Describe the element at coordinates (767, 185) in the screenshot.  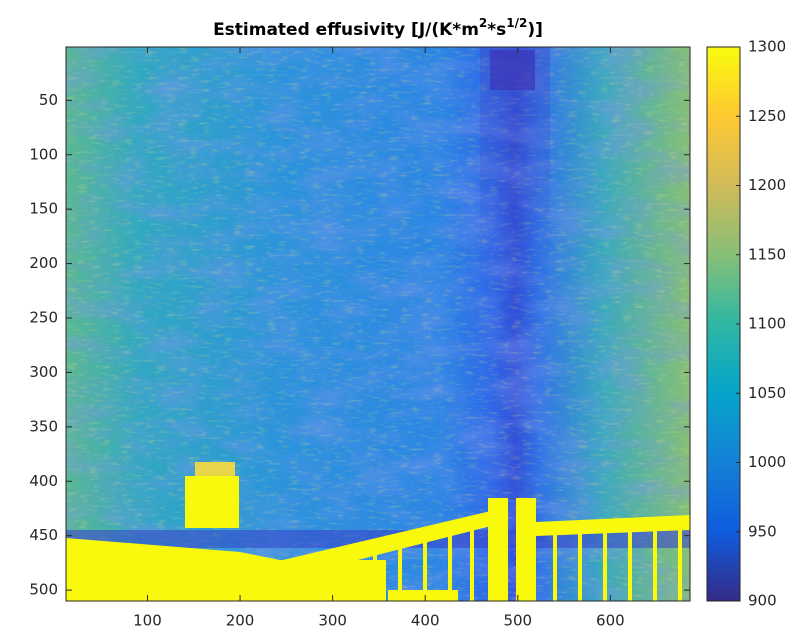
I see `colorbar-tick-label: 1200` at that location.